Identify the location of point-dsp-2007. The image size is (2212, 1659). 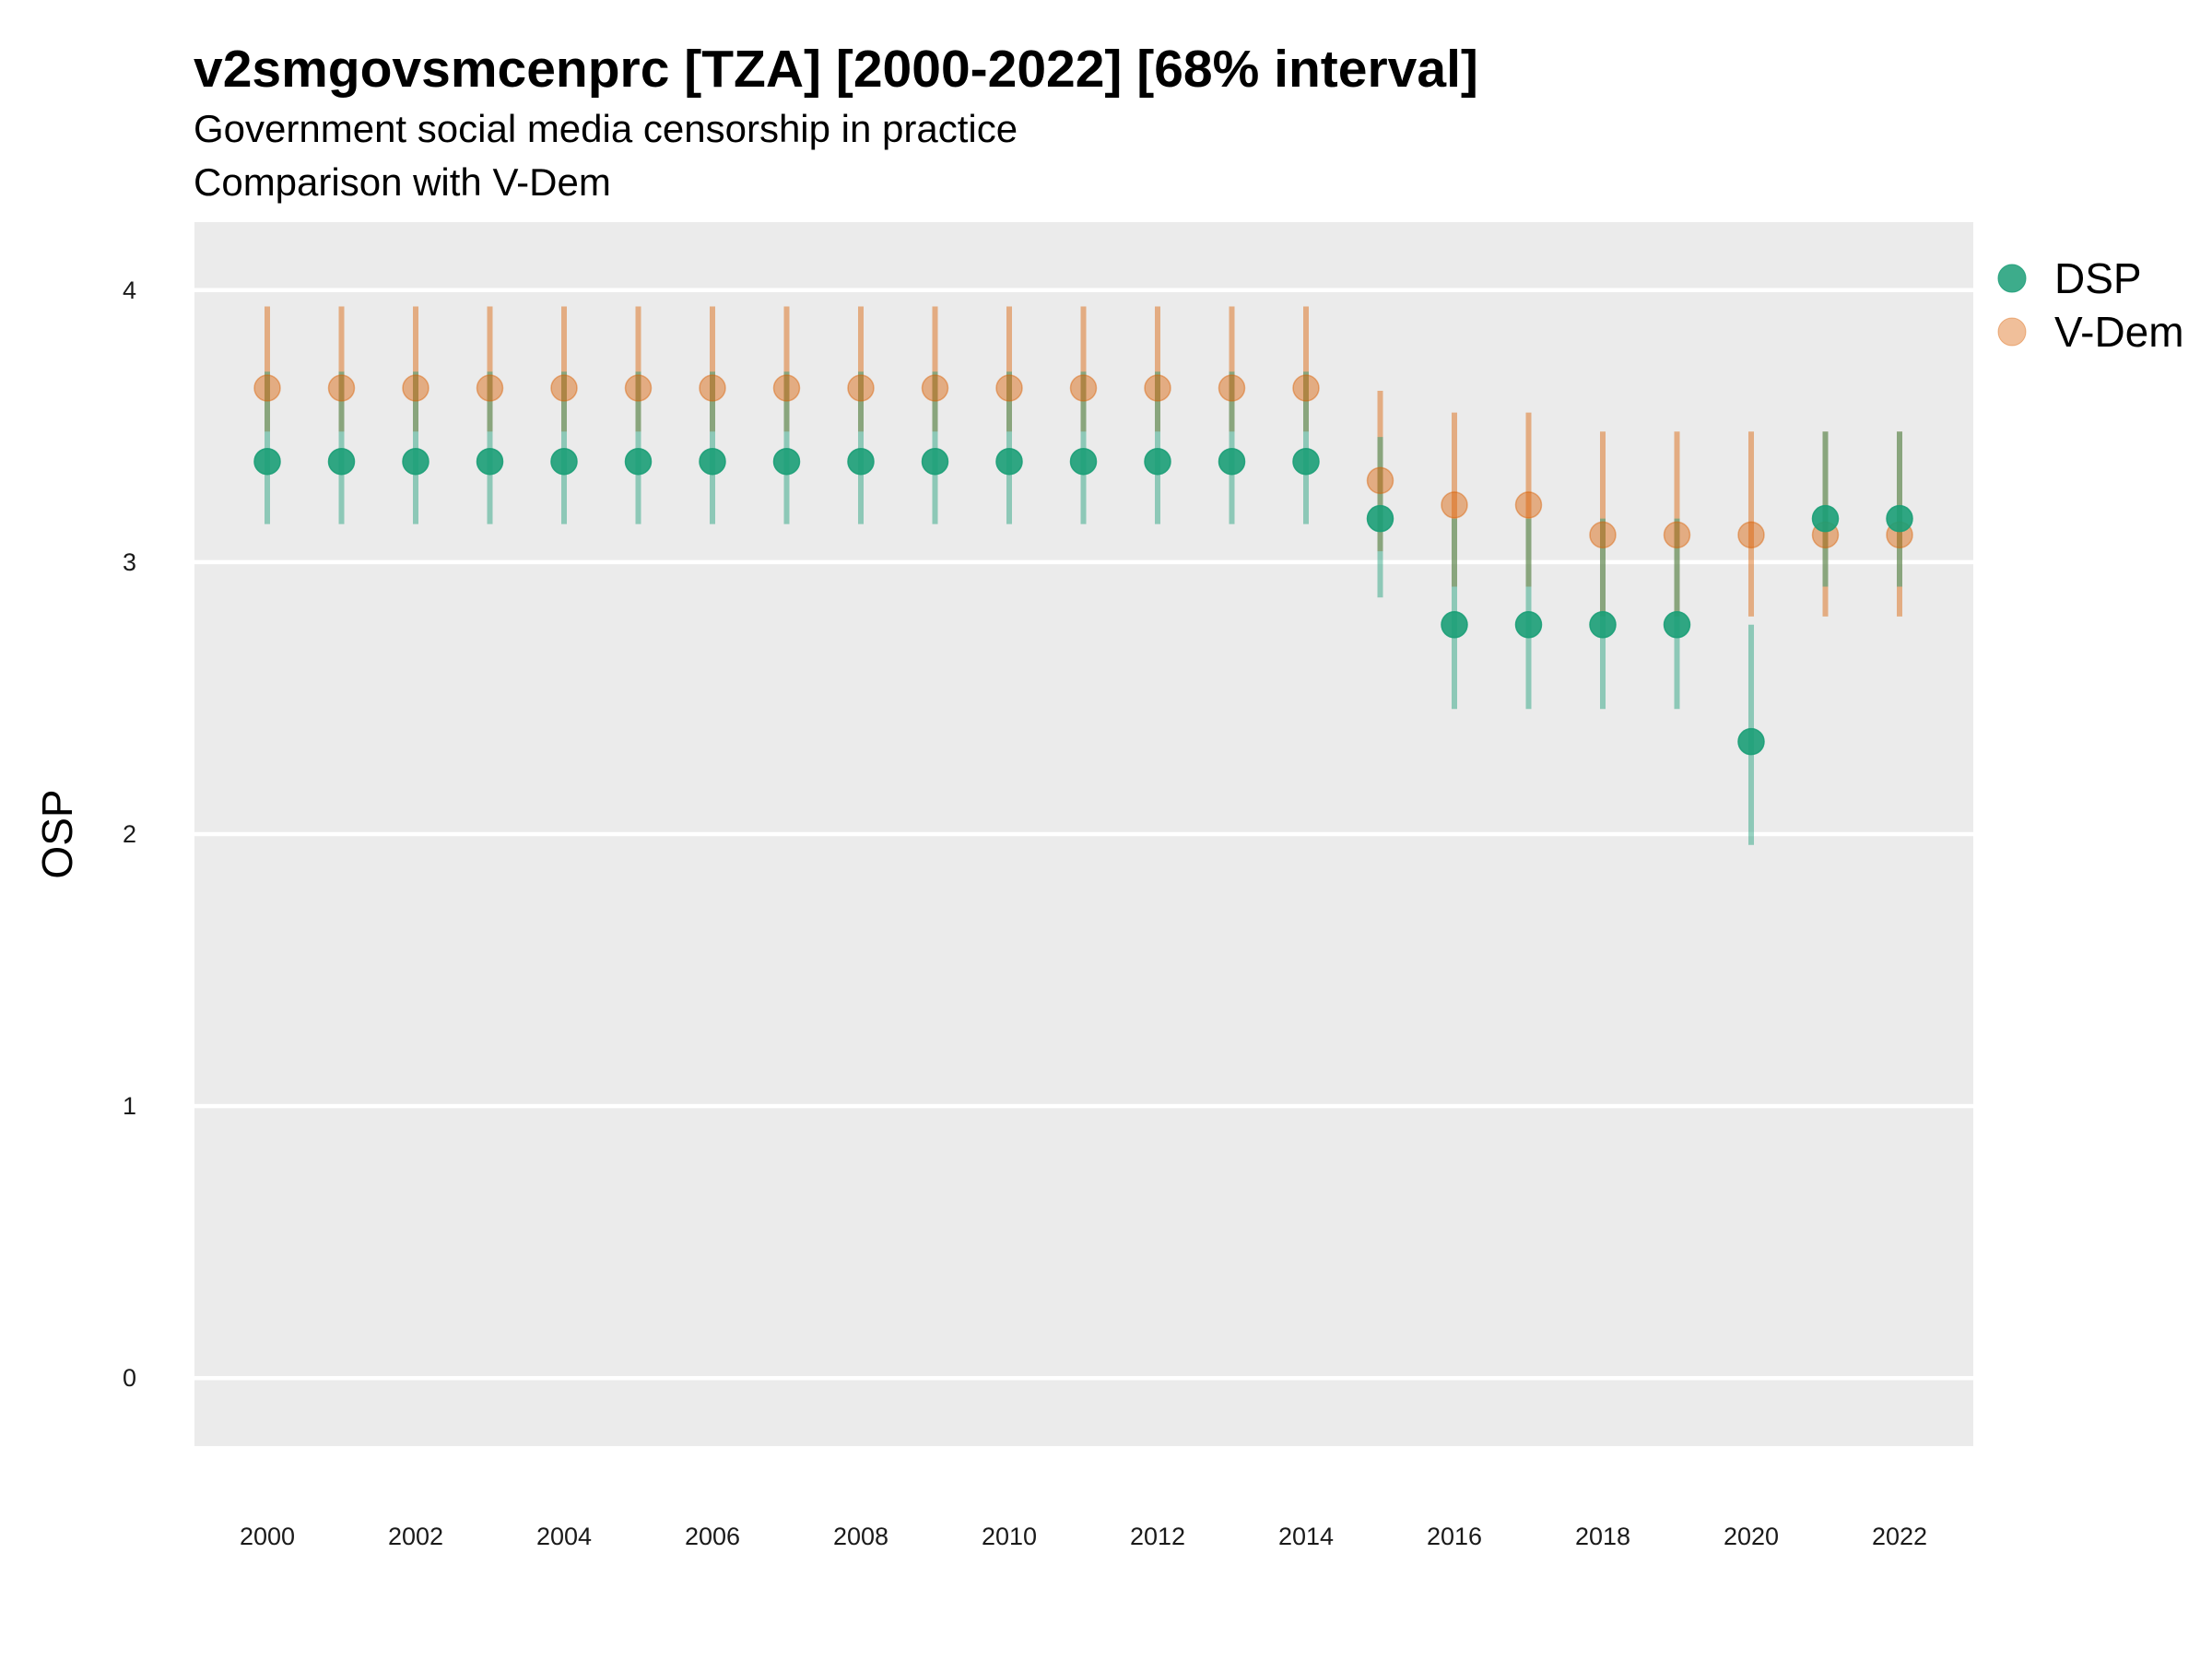
(786, 461).